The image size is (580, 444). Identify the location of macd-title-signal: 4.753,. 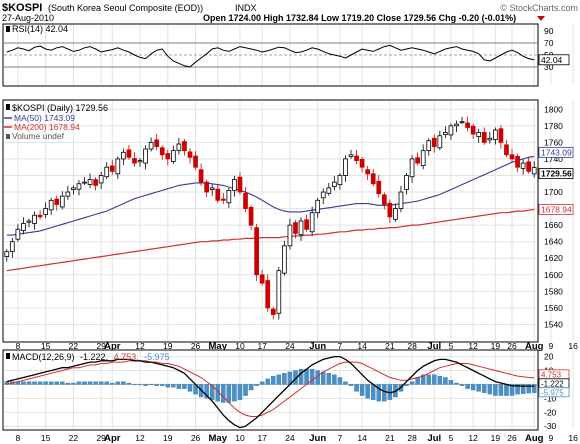
(126, 357).